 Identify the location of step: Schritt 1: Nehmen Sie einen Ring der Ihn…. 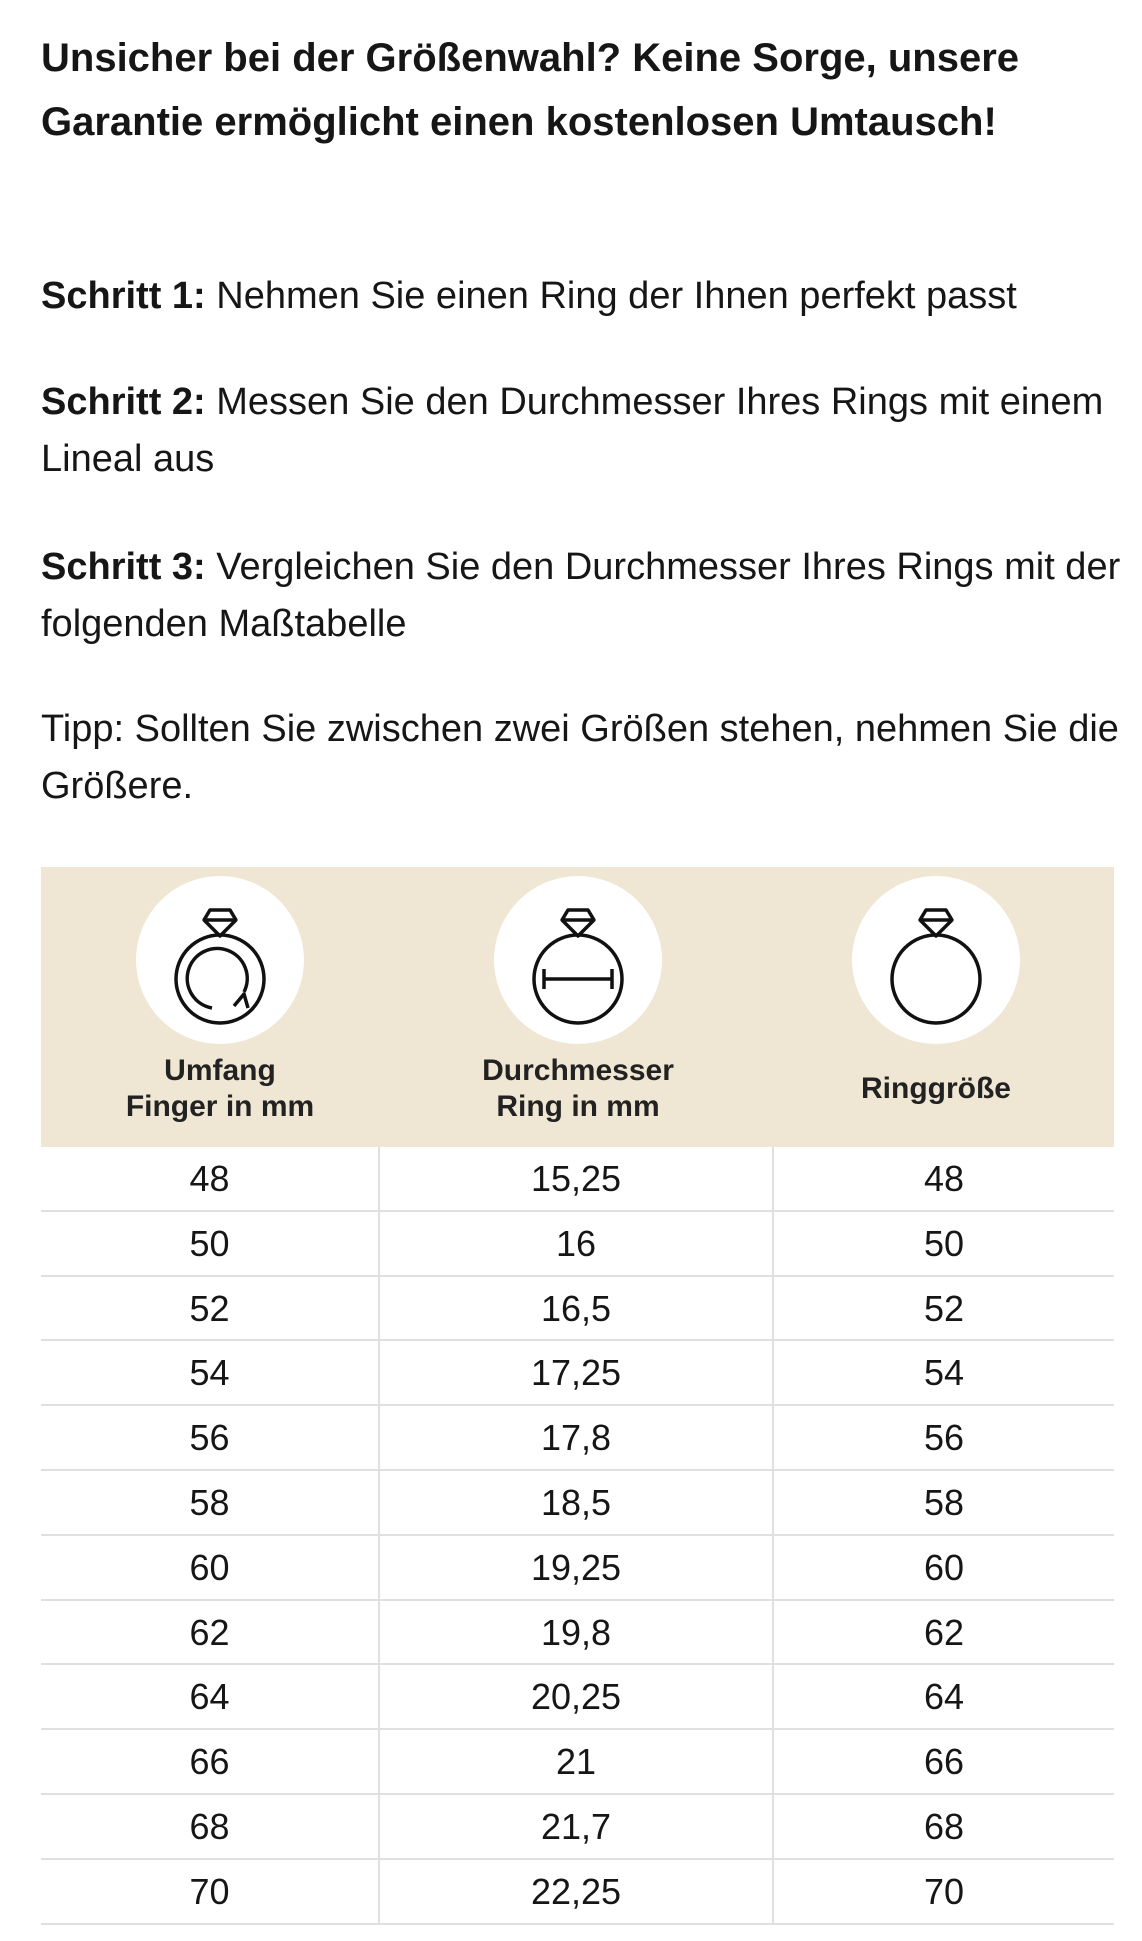
(581, 296).